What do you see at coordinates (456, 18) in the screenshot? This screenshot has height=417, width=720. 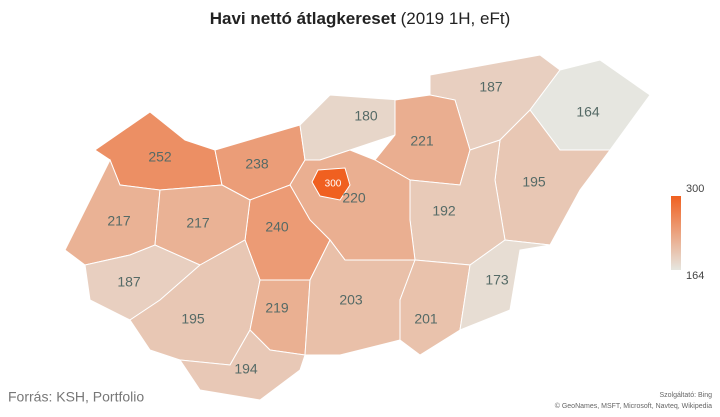 I see `title-sub: (2019 1H, eFt)` at bounding box center [456, 18].